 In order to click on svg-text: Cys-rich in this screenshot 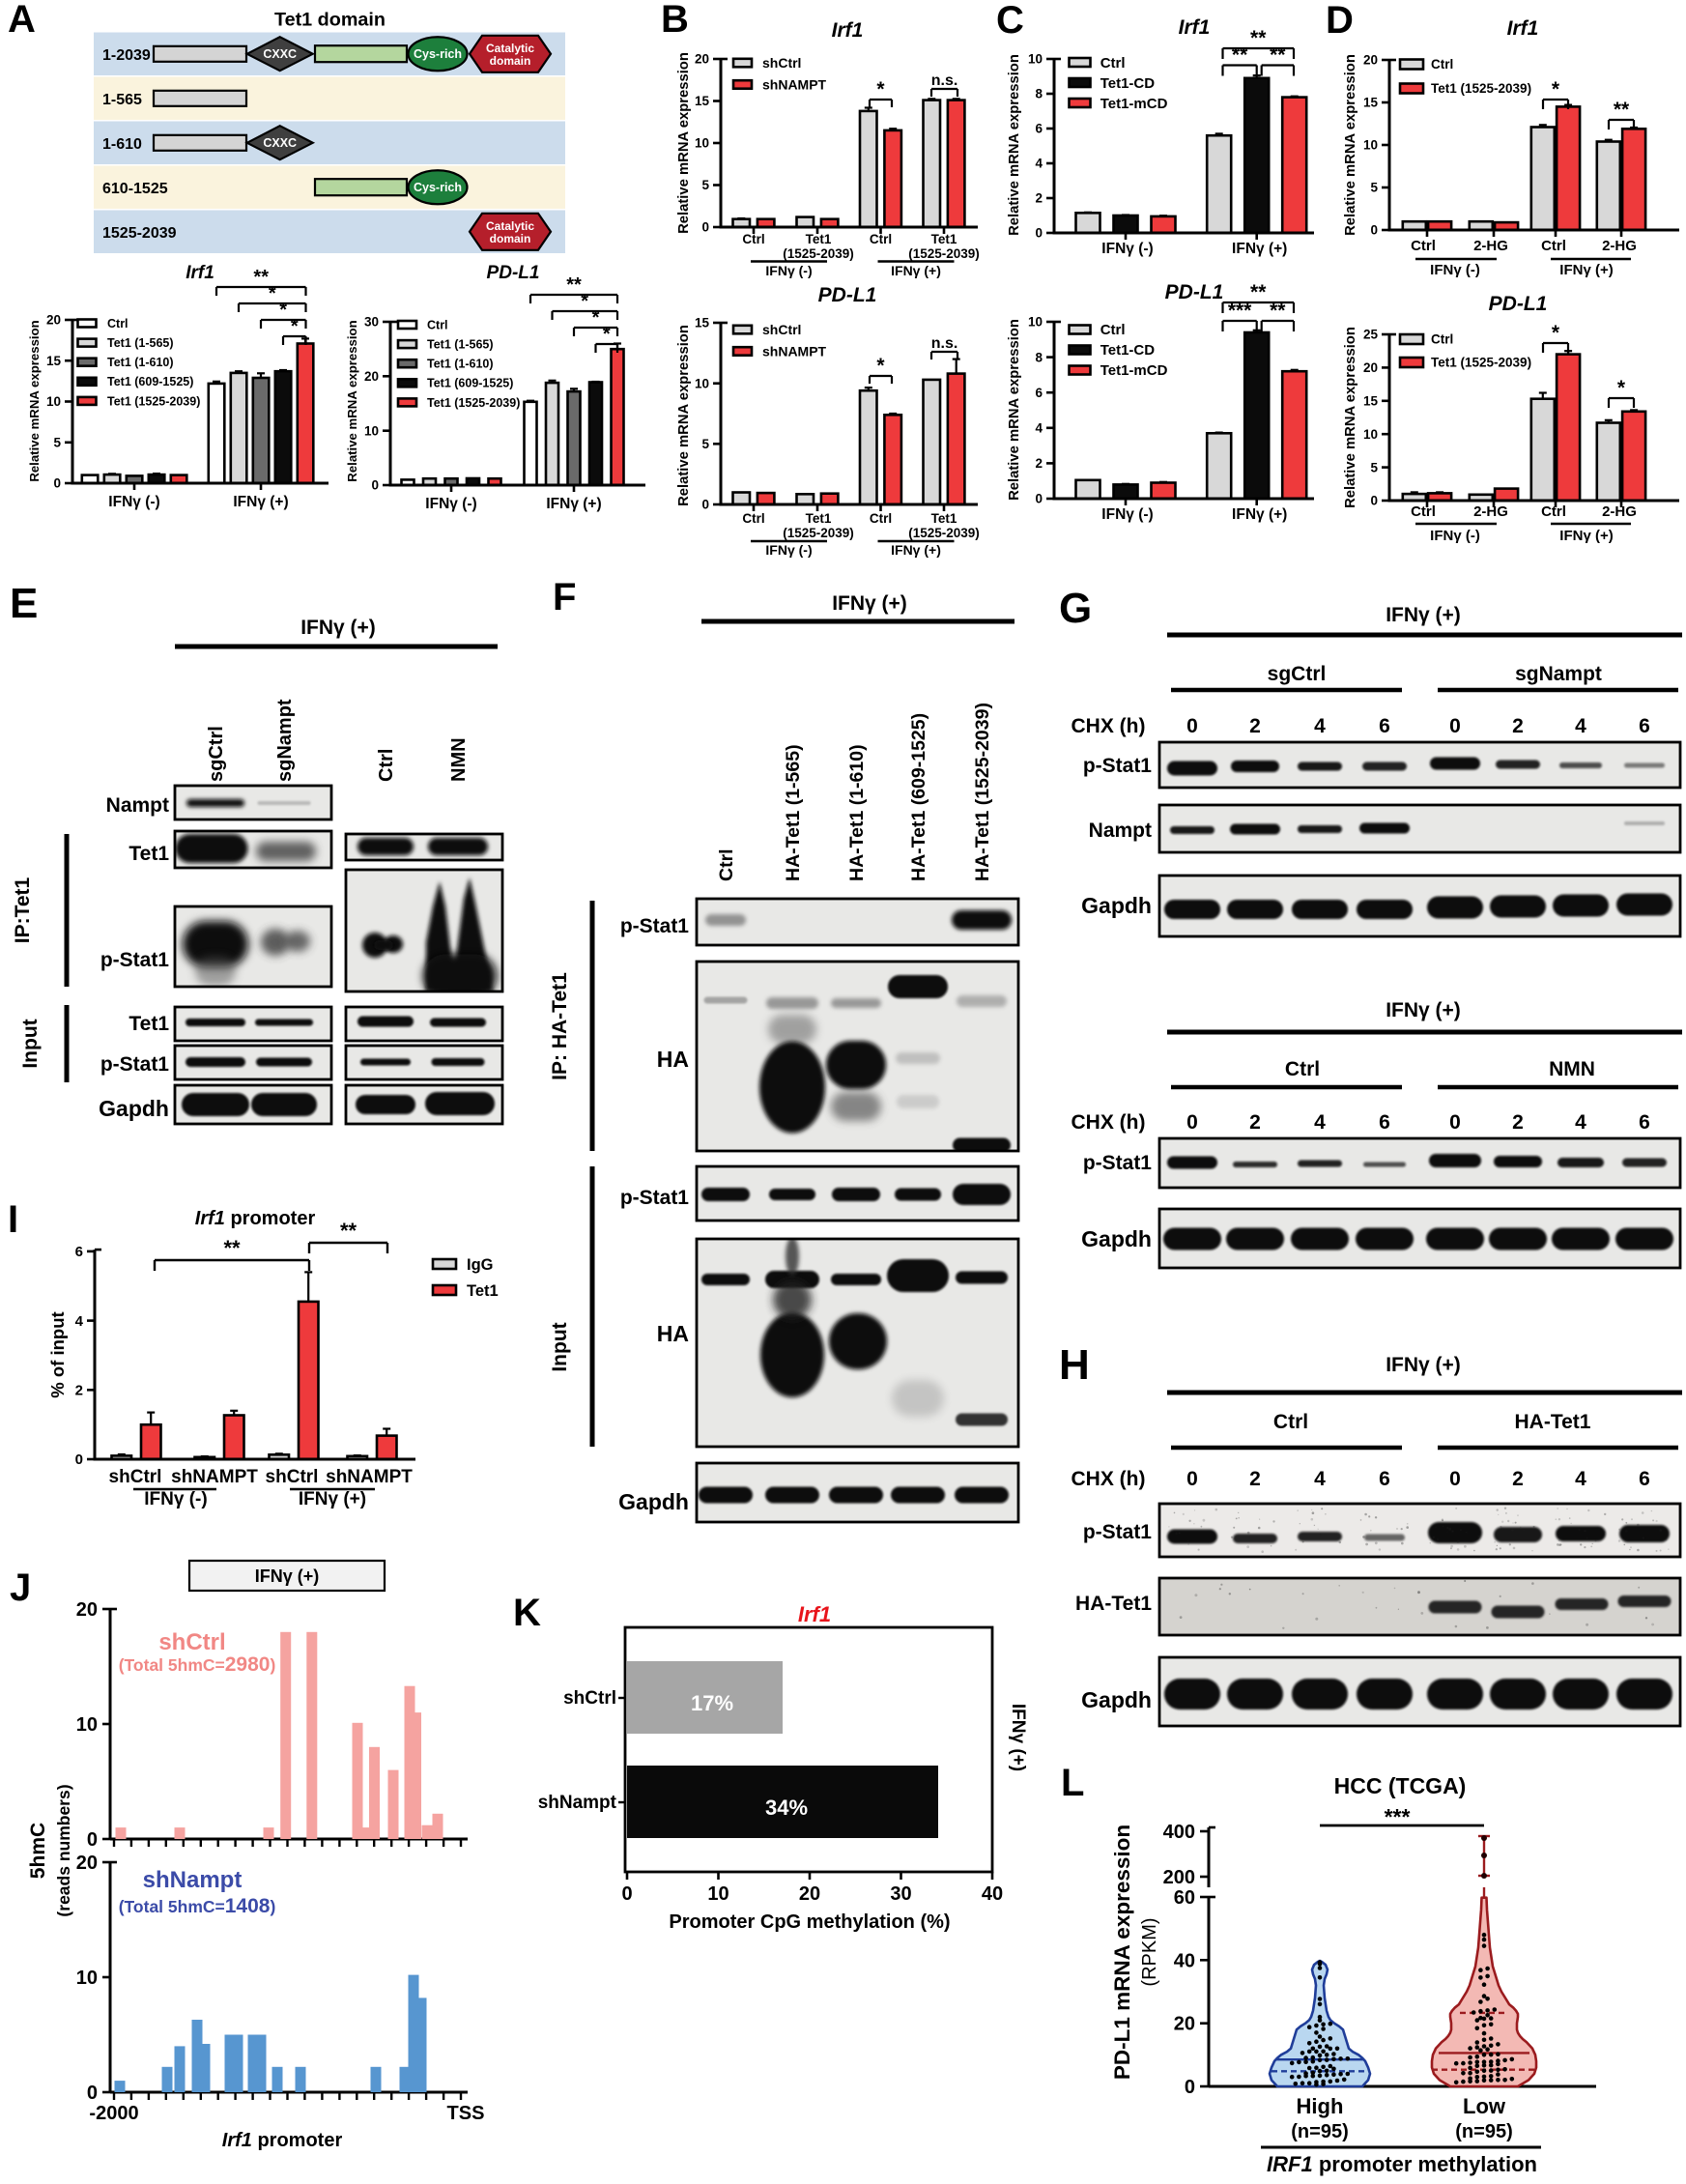, I will do `click(438, 187)`.